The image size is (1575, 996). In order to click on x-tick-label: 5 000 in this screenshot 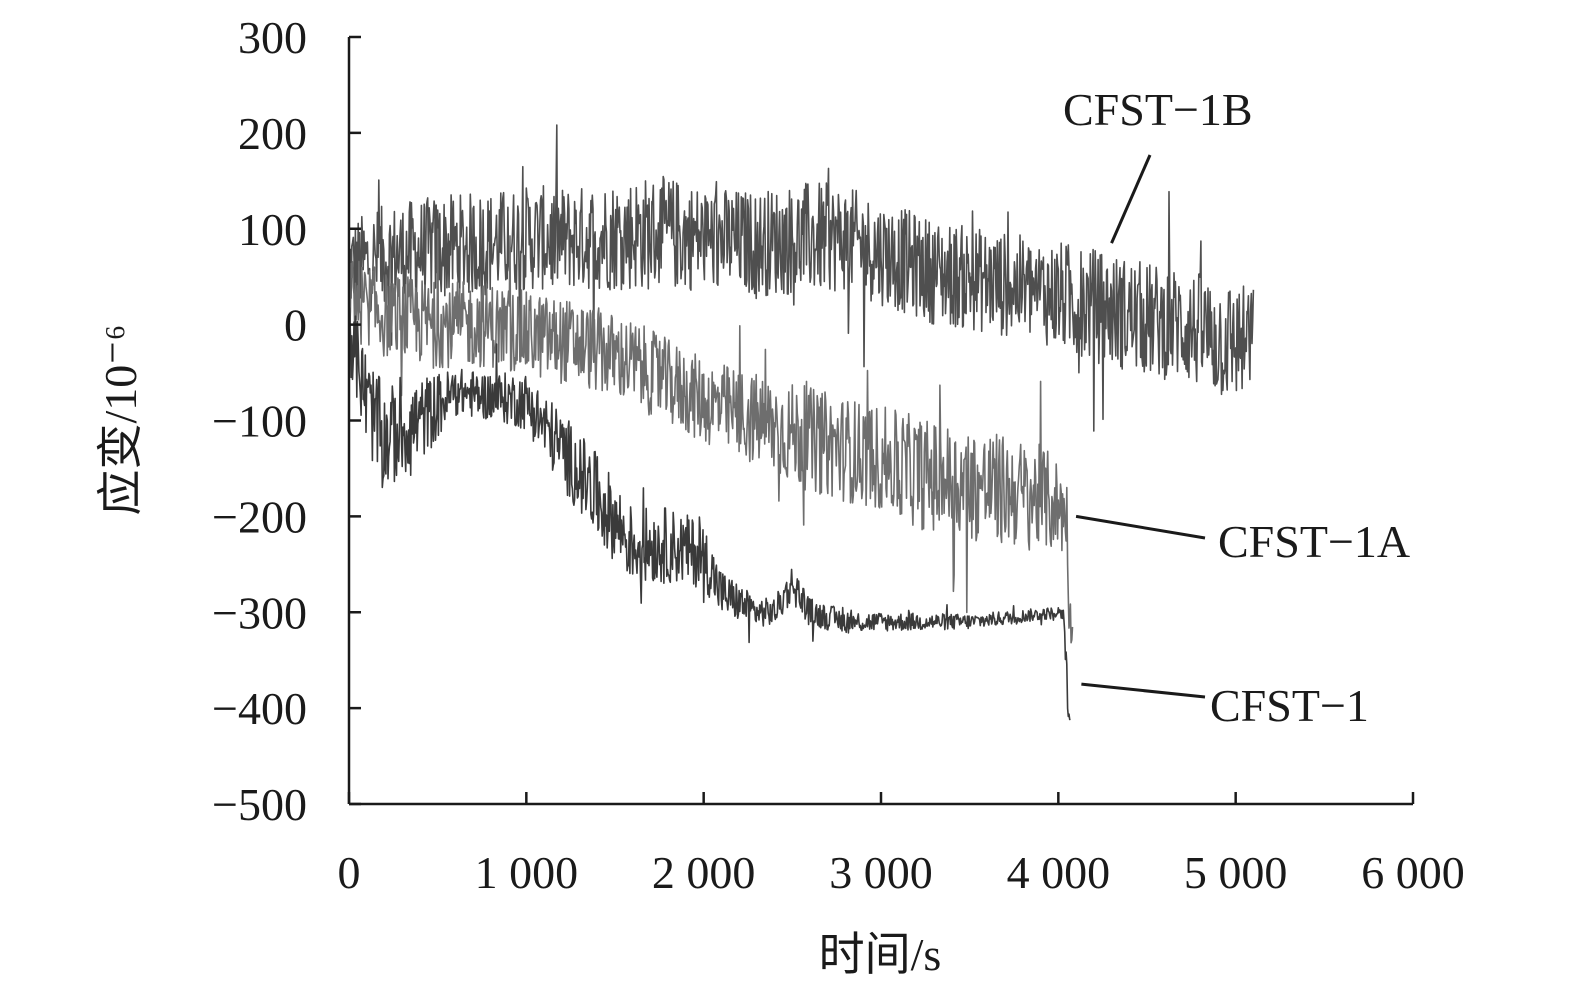, I will do `click(1236, 872)`.